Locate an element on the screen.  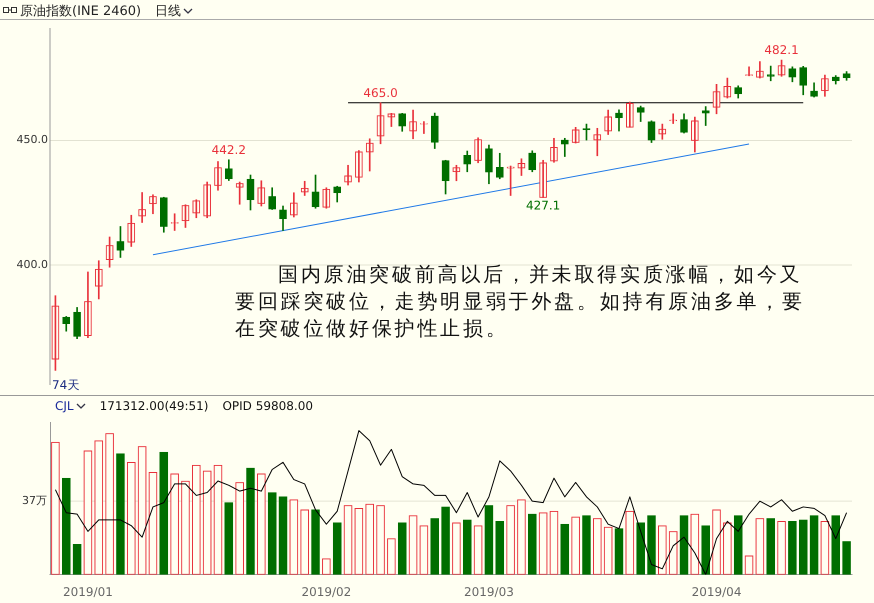
annotation: 74天 is located at coordinates (66, 385).